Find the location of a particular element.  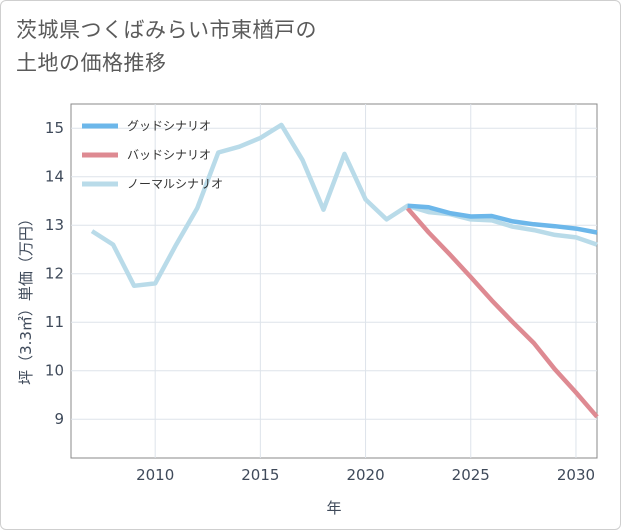

x-tick-label: 2010 is located at coordinates (155, 475).